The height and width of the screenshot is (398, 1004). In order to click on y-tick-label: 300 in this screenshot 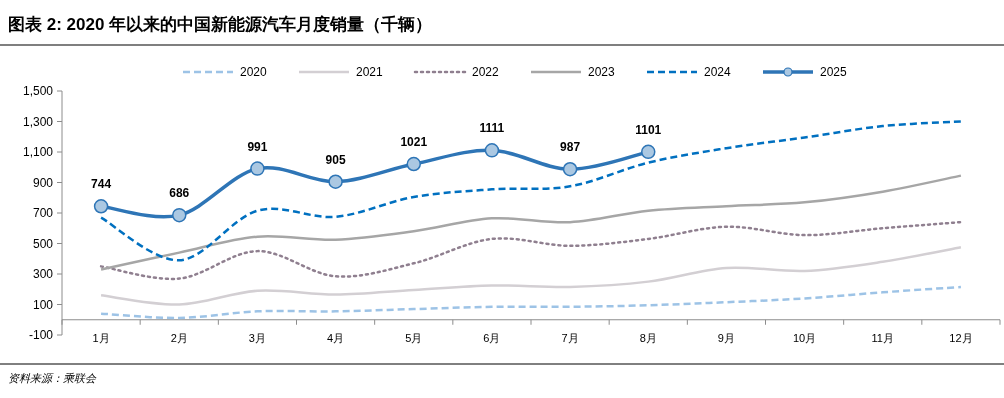, I will do `click(43, 274)`.